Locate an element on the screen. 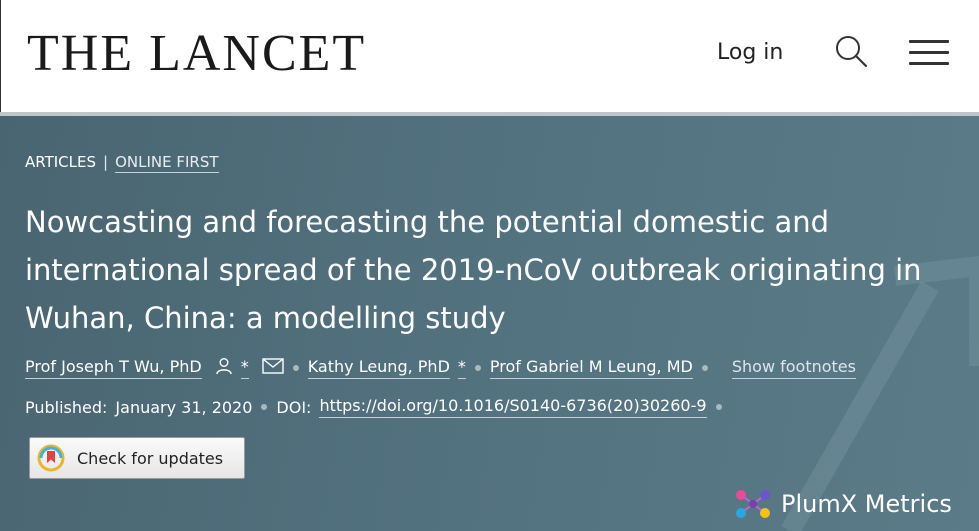 This screenshot has height=531, width=979. lancet-logo: THE LANCET is located at coordinates (197, 53).